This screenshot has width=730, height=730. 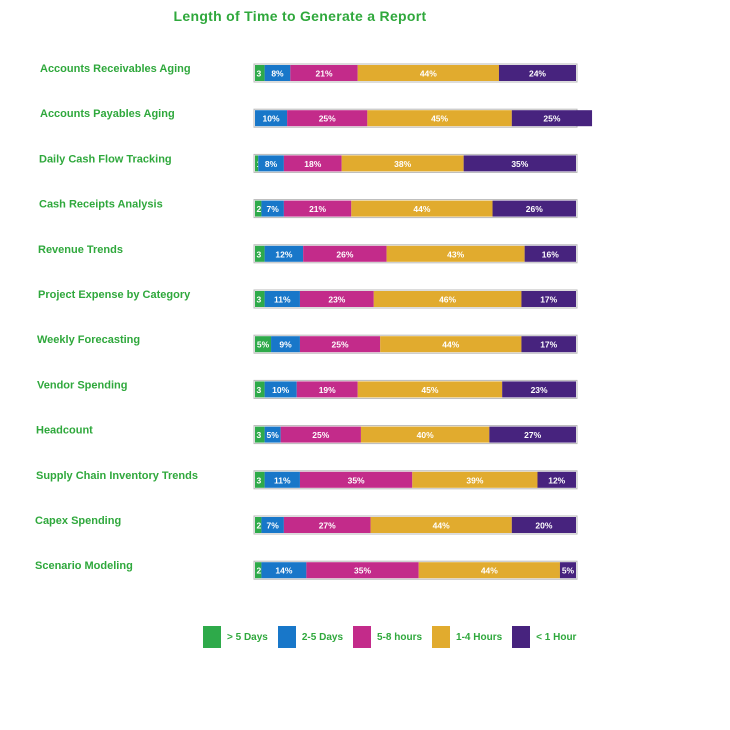 What do you see at coordinates (117, 476) in the screenshot?
I see `category-label: Supply Chain Inventory Trends` at bounding box center [117, 476].